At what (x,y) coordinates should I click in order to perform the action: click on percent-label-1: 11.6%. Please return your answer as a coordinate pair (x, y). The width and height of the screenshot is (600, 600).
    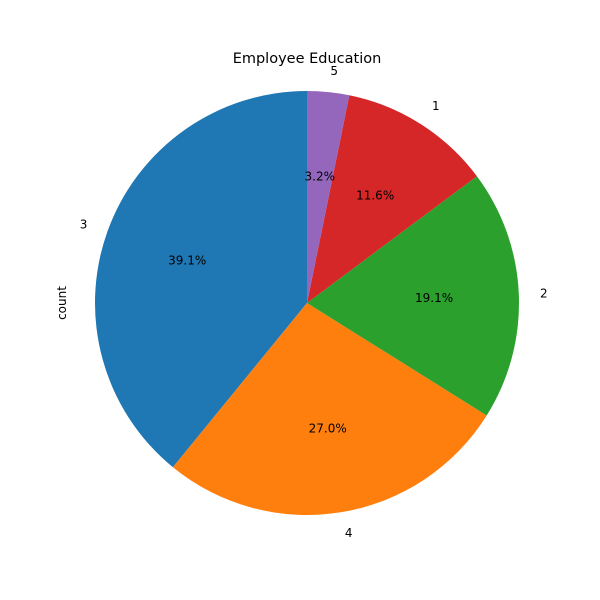
    Looking at the image, I should click on (375, 196).